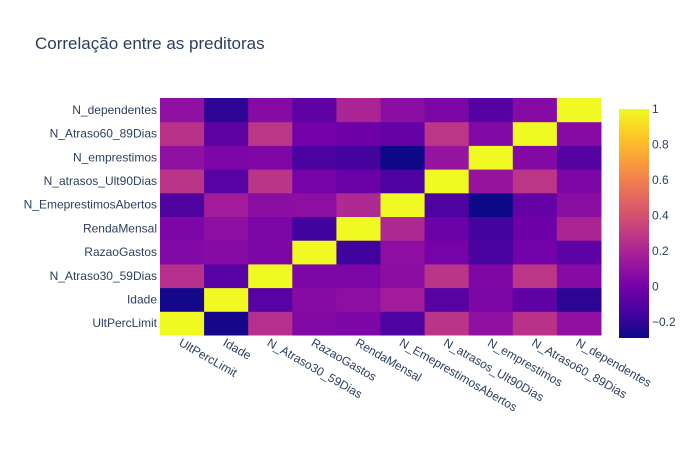  What do you see at coordinates (150, 43) in the screenshot?
I see `chart-title: Correlação entre as preditoras` at bounding box center [150, 43].